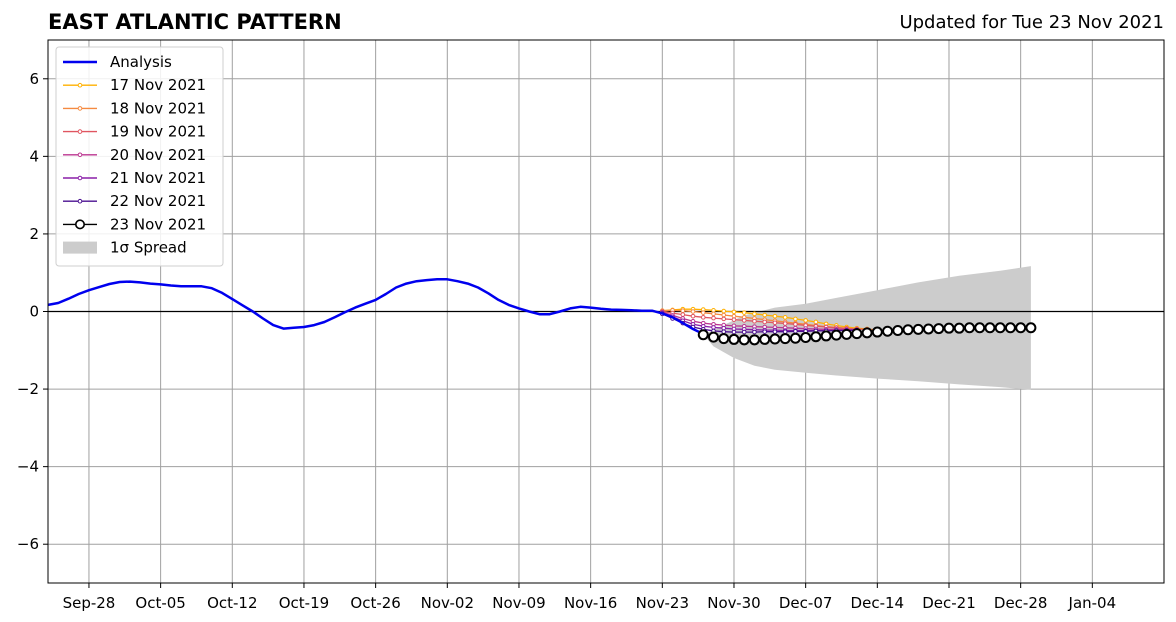 This screenshot has height=622, width=1176. I want to click on x-tick-label: Dec-14, so click(878, 603).